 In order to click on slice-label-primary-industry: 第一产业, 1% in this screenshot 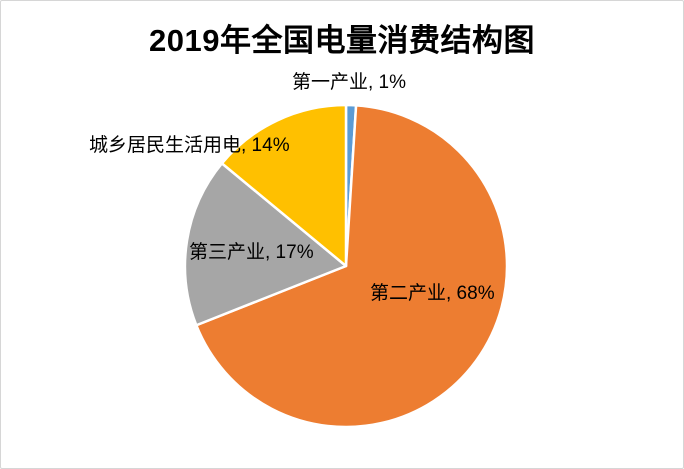, I will do `click(349, 82)`.